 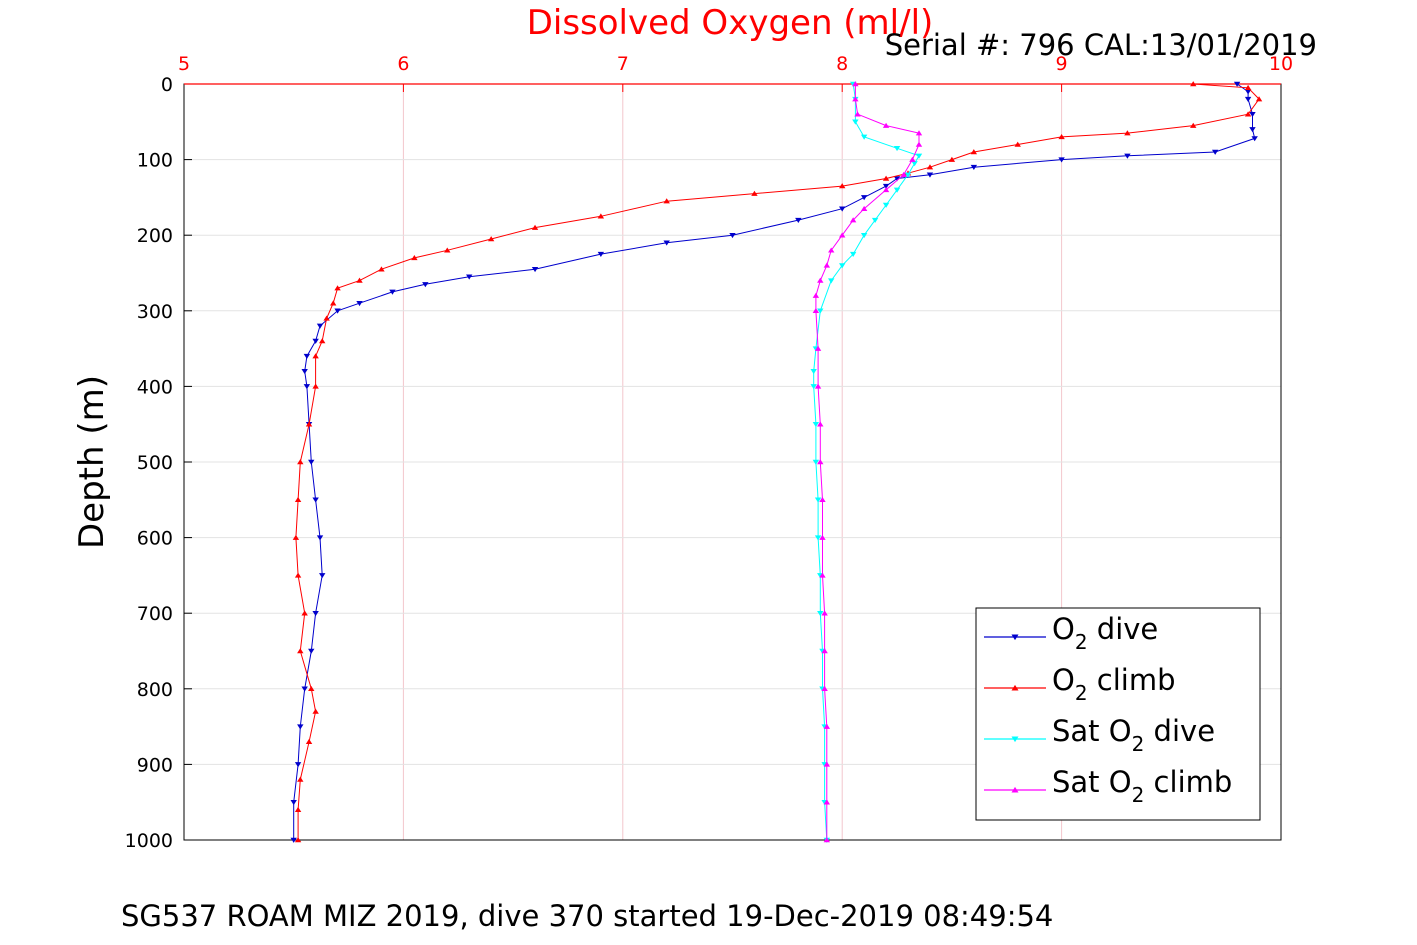 I want to click on y-axis-label: Depth (m), so click(x=92, y=462).